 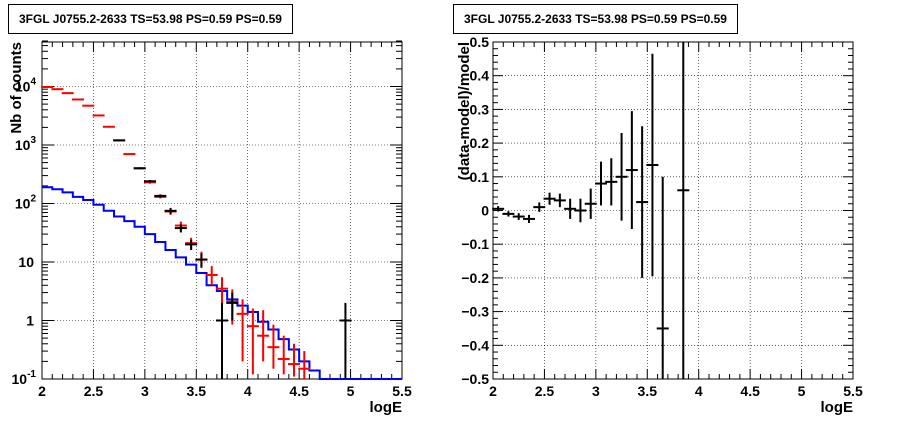 What do you see at coordinates (26, 86) in the screenshot?
I see `y-tick-label: 10⁴` at bounding box center [26, 86].